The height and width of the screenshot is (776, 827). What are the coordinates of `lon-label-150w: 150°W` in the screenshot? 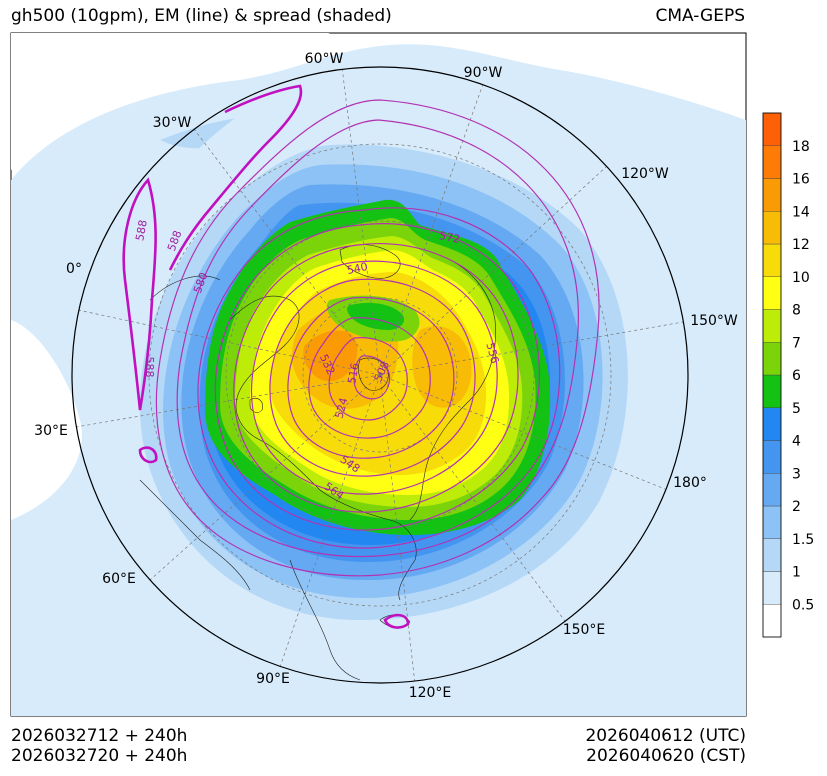 It's located at (714, 321).